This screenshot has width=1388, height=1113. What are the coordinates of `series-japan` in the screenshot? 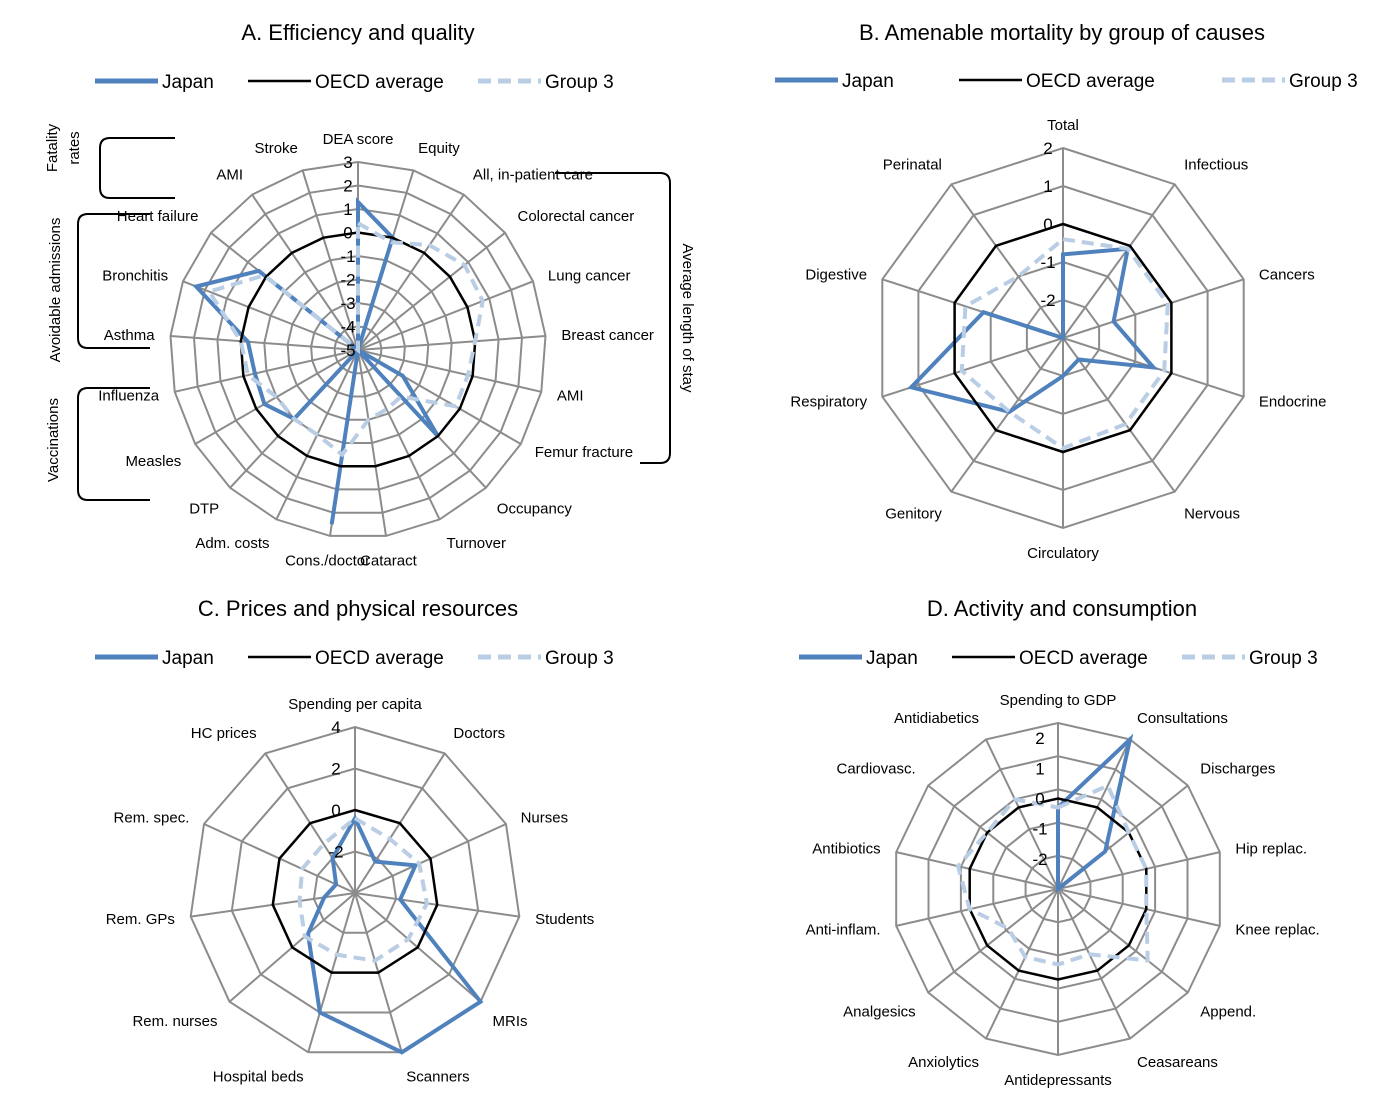 It's located at (316, 361).